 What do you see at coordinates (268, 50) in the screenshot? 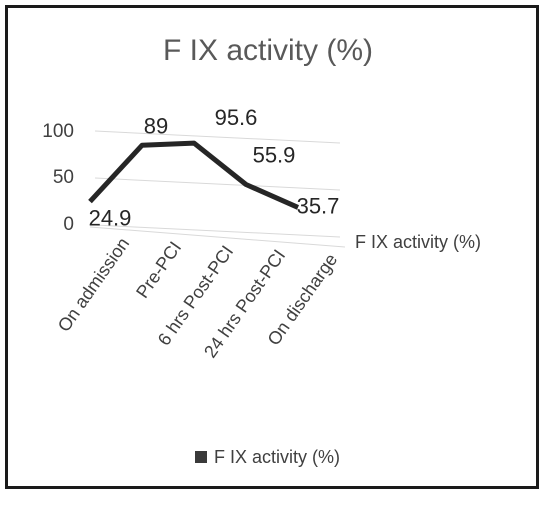
I see `chart-title: F IX activity (%)` at bounding box center [268, 50].